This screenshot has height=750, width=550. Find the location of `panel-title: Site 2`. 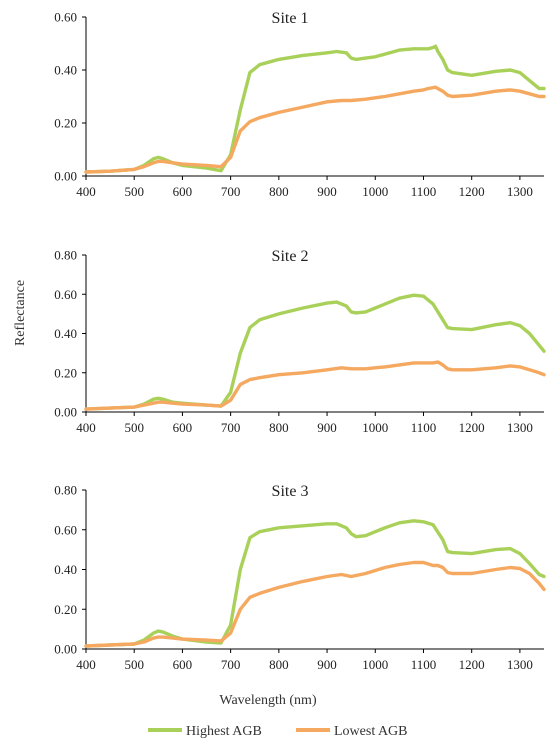

panel-title: Site 2 is located at coordinates (290, 256).